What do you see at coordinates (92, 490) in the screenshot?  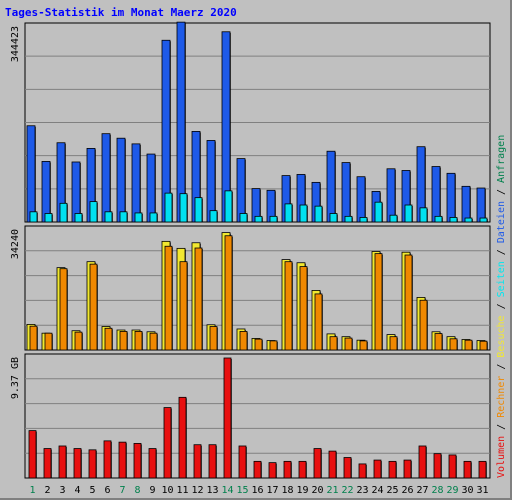 I see `day-label-5: 5` at bounding box center [92, 490].